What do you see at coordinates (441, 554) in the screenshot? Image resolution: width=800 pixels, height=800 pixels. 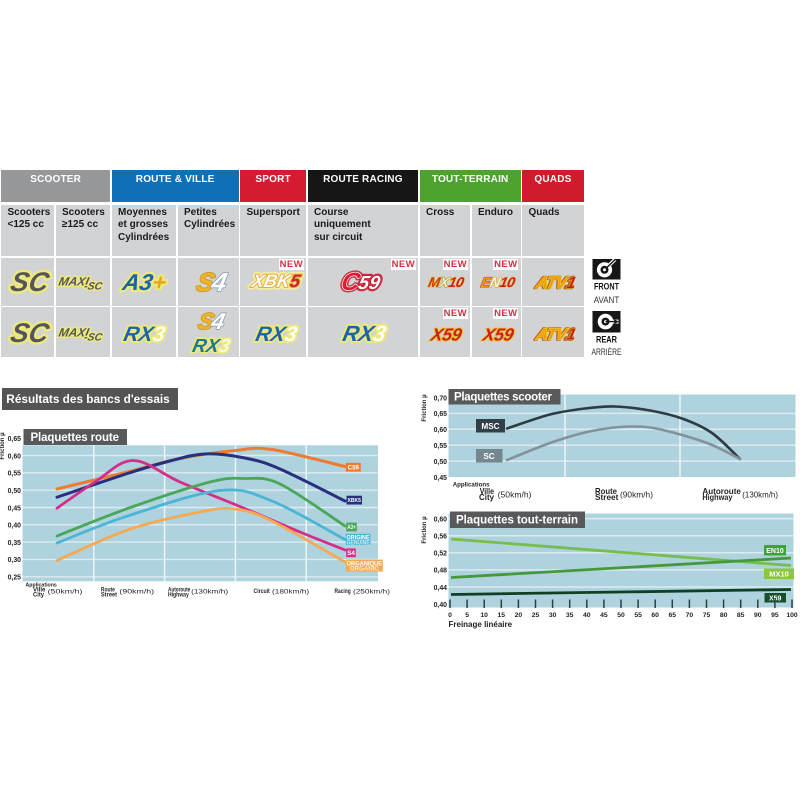 I see `svg-text: 0,52` at bounding box center [441, 554].